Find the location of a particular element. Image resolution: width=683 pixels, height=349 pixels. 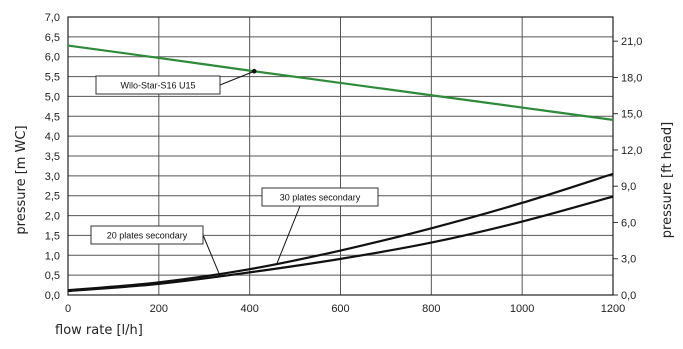

series-label: 20 plates secondary is located at coordinates (147, 236).